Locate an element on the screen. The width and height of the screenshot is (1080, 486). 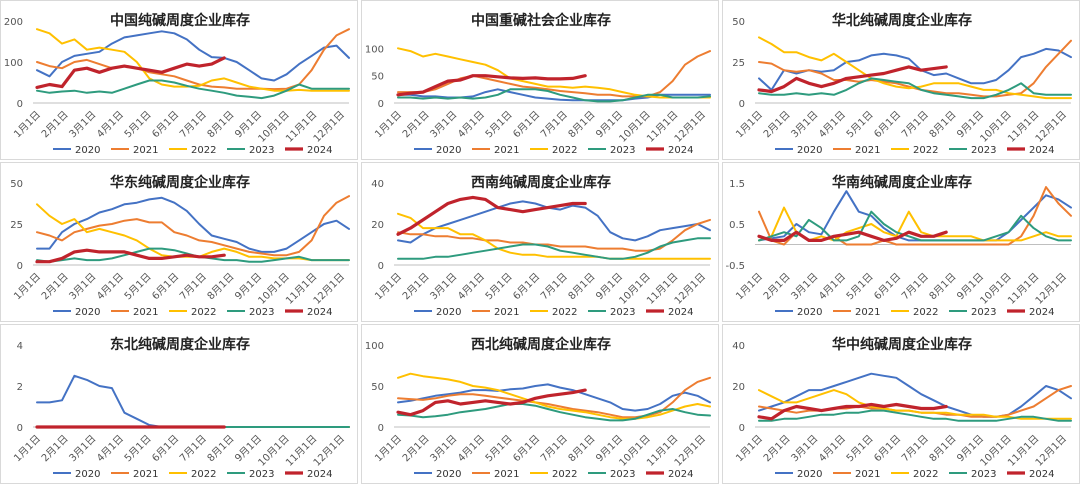
y-tick-label: 100 is located at coordinates (374, 49).